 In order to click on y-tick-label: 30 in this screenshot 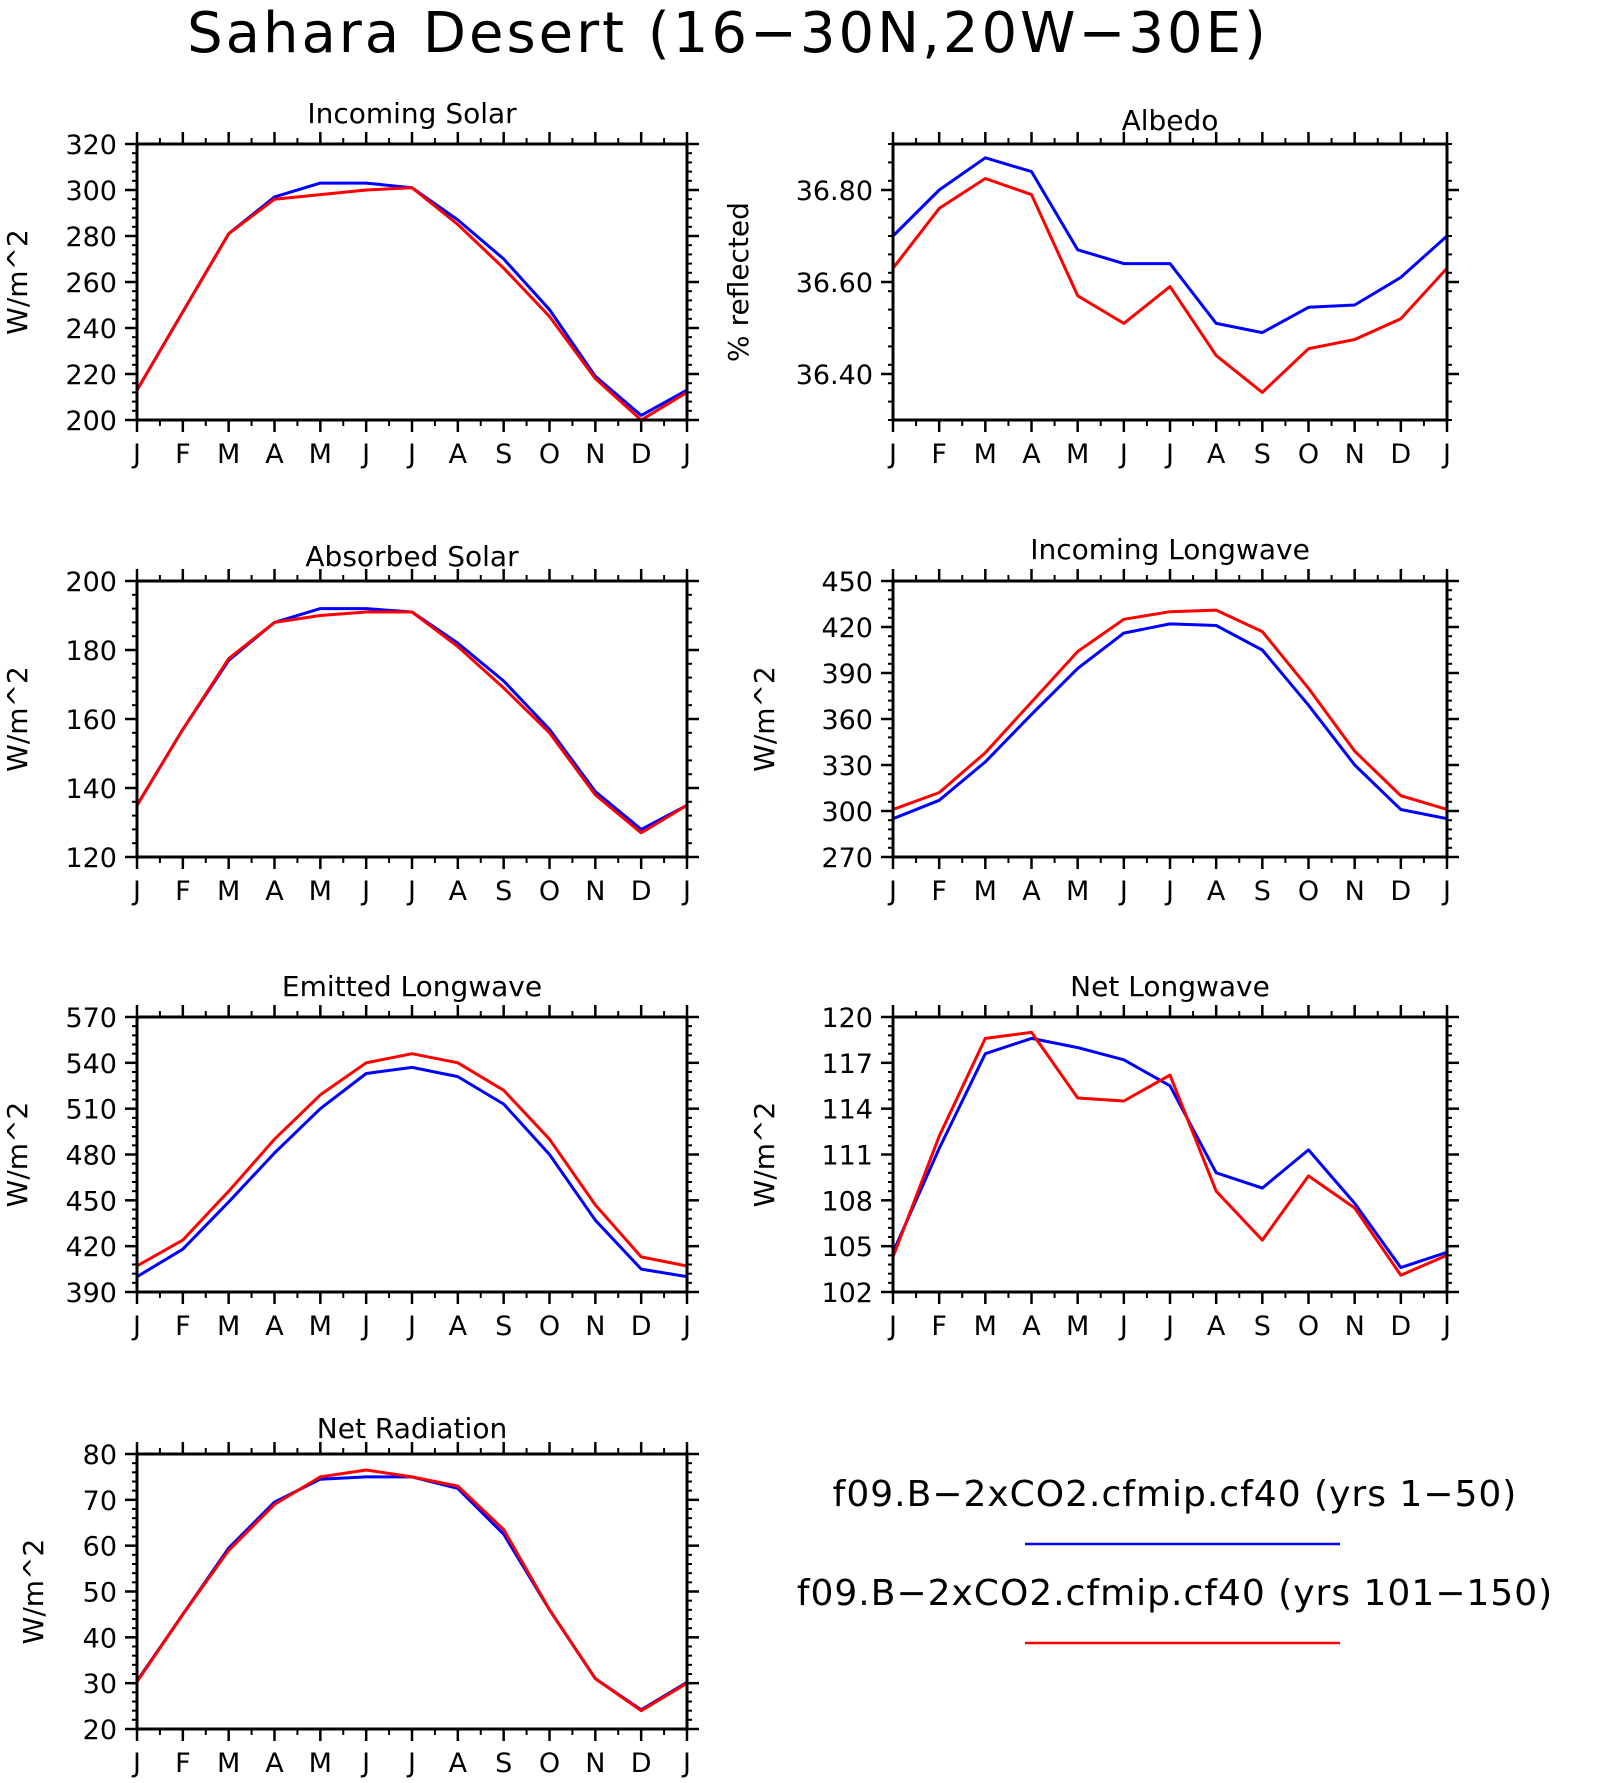, I will do `click(100, 1684)`.